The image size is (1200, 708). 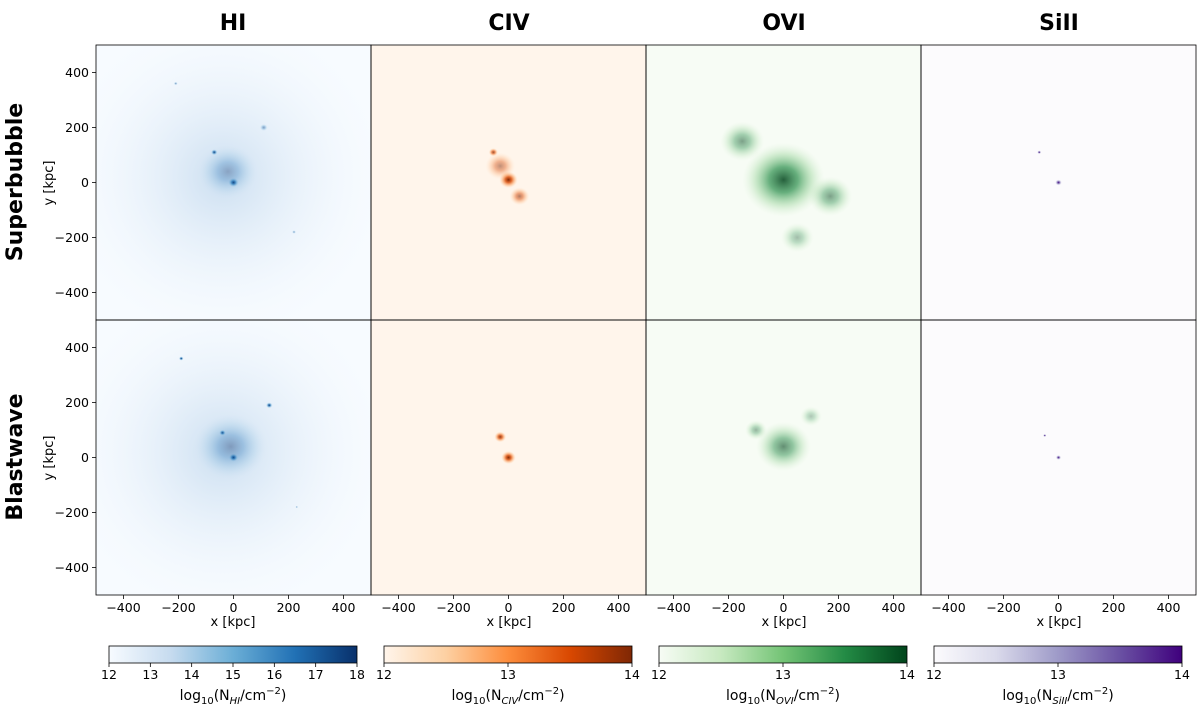 What do you see at coordinates (316, 674) in the screenshot?
I see `colorbar-tick-label: 17` at bounding box center [316, 674].